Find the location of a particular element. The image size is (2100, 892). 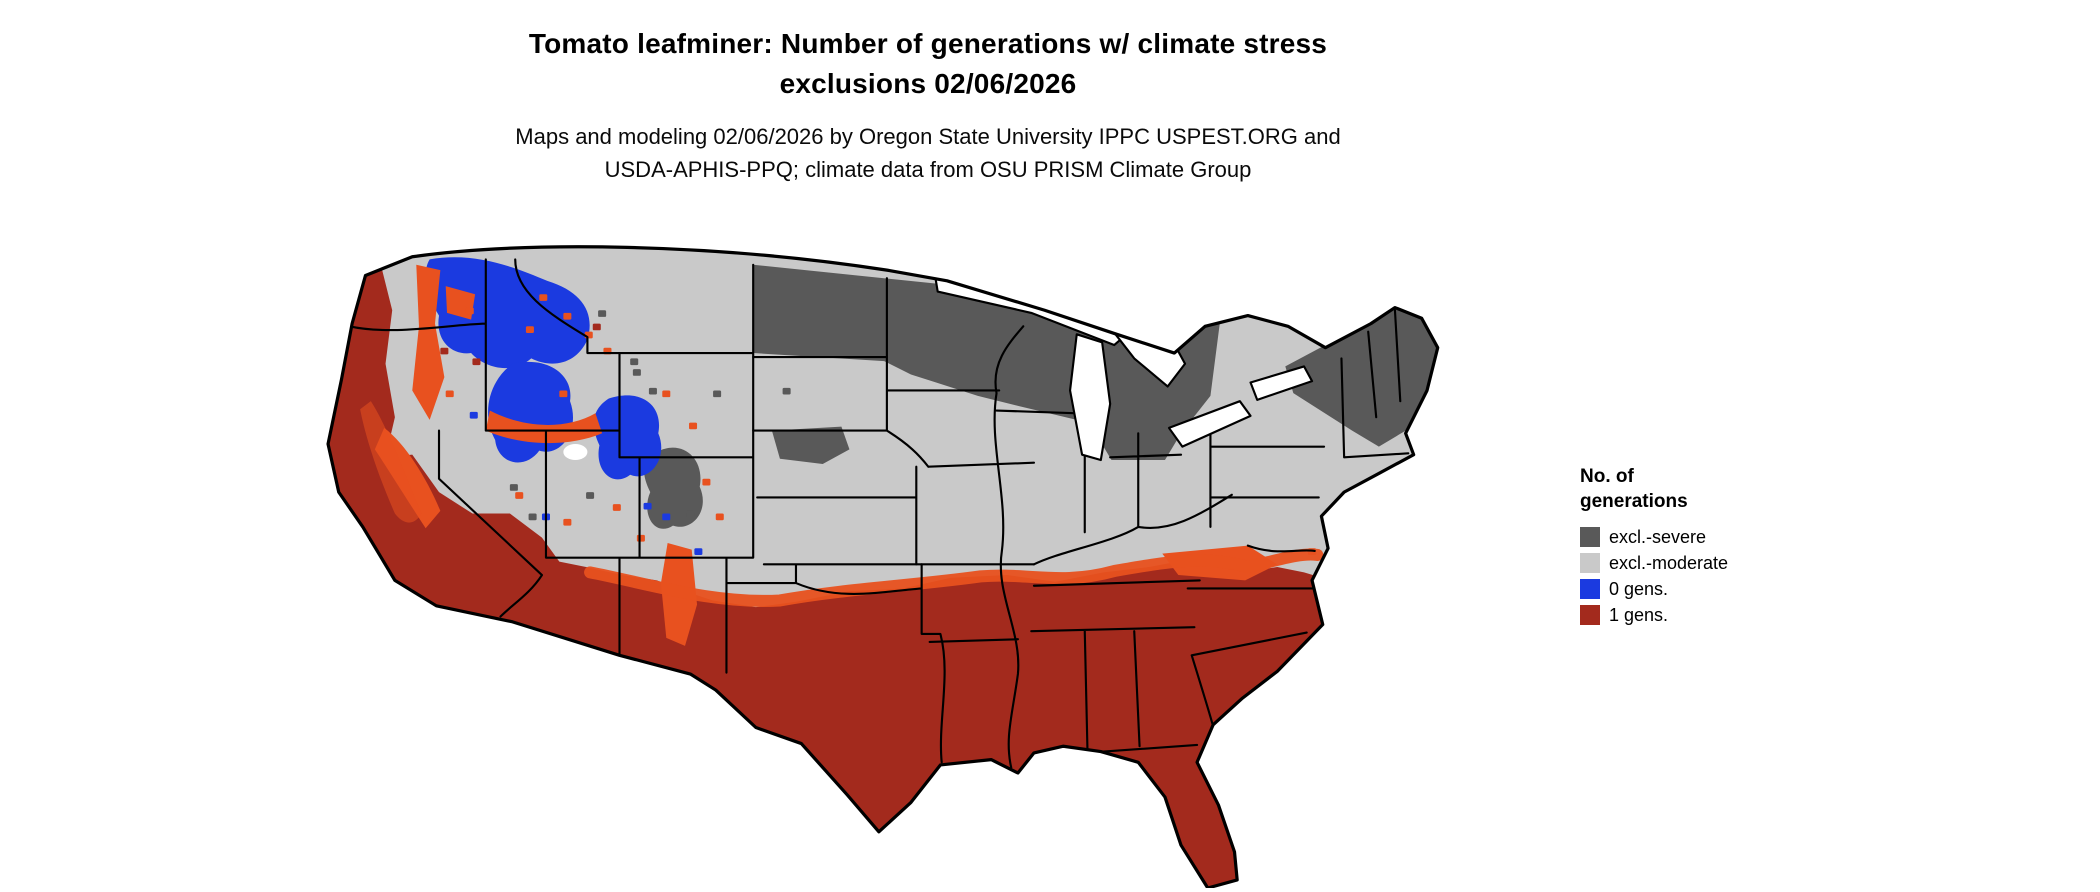

legend-item-1-gens: 1 gens. is located at coordinates (1654, 615).